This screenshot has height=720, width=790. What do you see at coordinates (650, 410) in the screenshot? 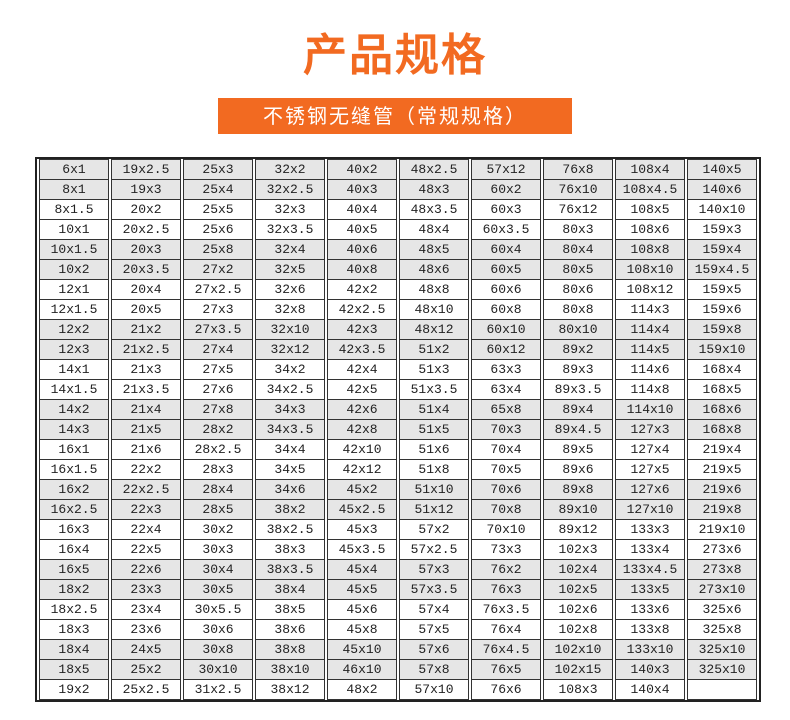
I see `spec-cell: 114x10` at bounding box center [650, 410].